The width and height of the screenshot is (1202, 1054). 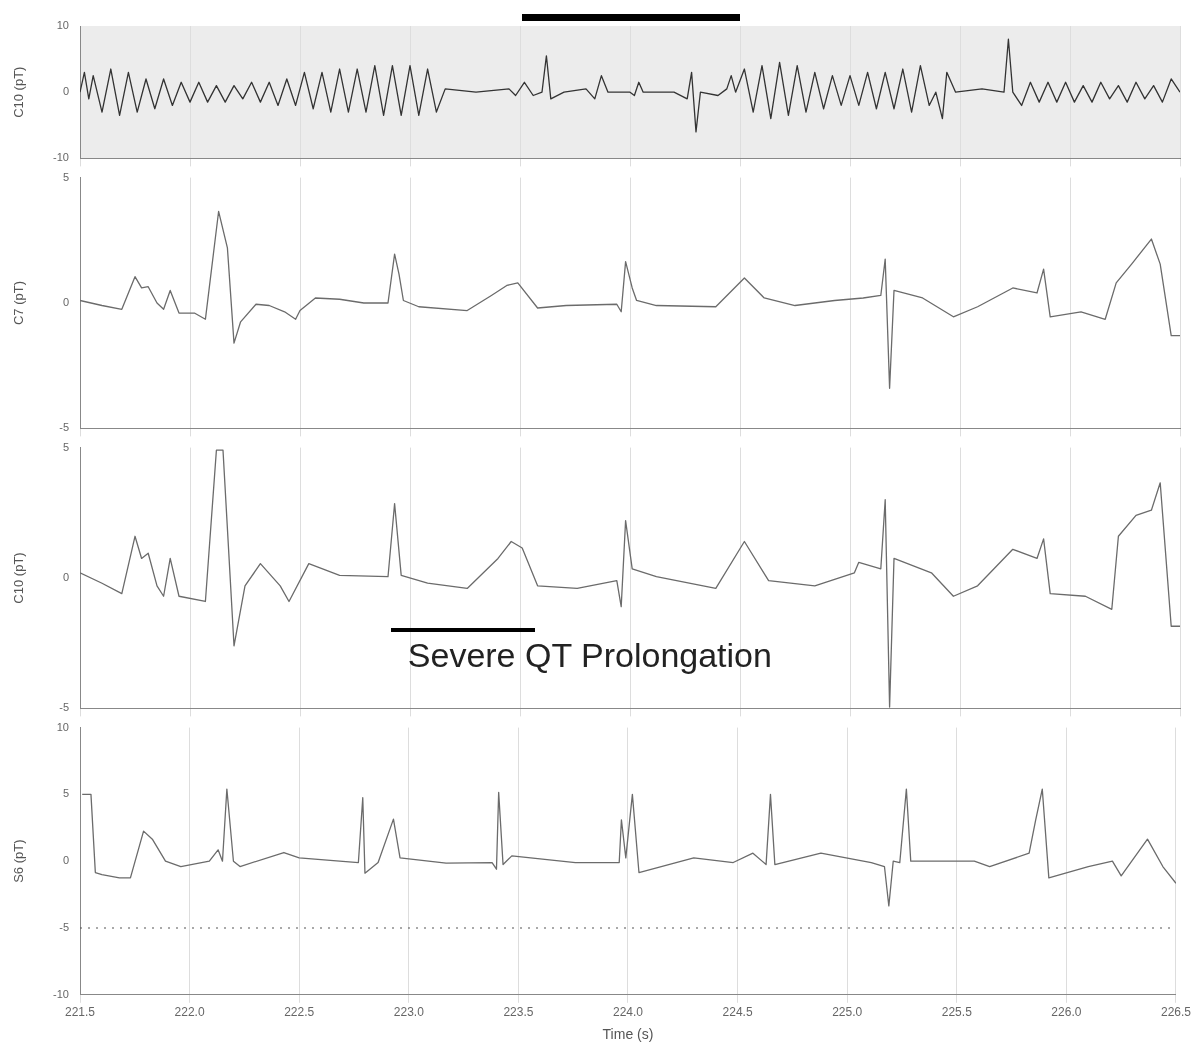 What do you see at coordinates (80, 1012) in the screenshot?
I see `x-tick-label: 221.5` at bounding box center [80, 1012].